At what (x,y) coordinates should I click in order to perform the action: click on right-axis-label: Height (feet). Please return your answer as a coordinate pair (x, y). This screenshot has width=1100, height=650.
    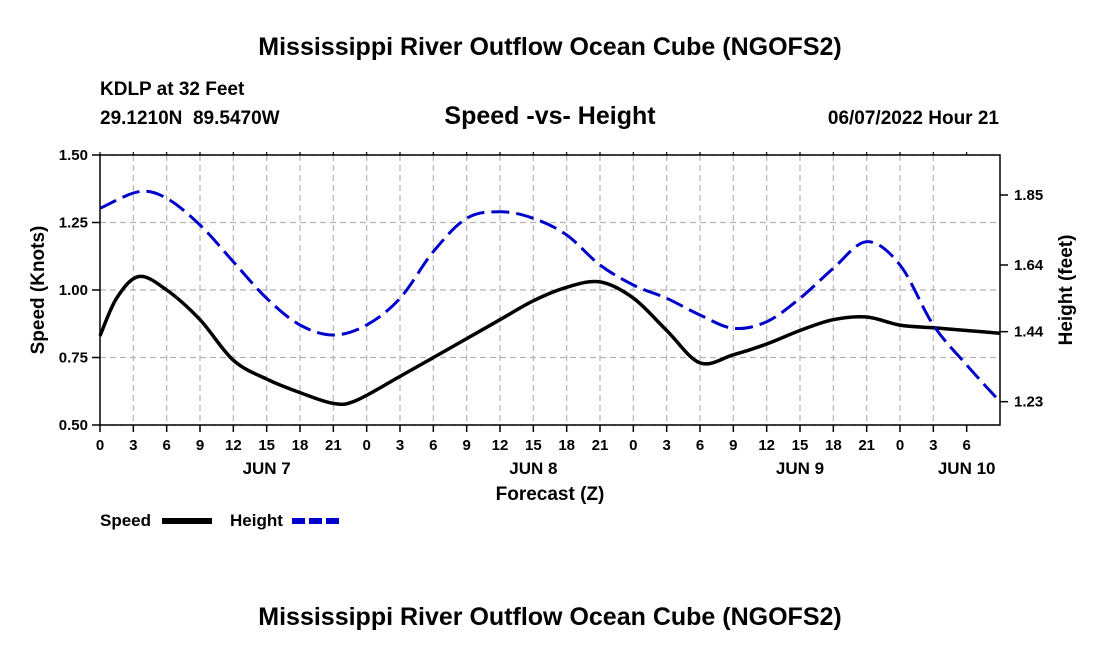
    Looking at the image, I should click on (1066, 290).